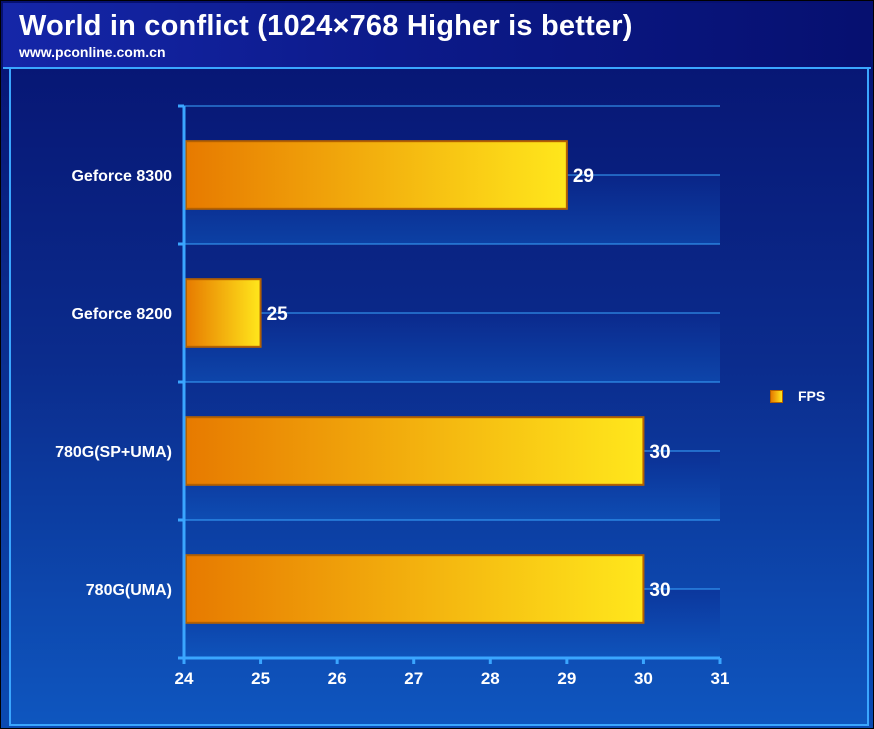  What do you see at coordinates (583, 176) in the screenshot?
I see `bar-value-label: 29` at bounding box center [583, 176].